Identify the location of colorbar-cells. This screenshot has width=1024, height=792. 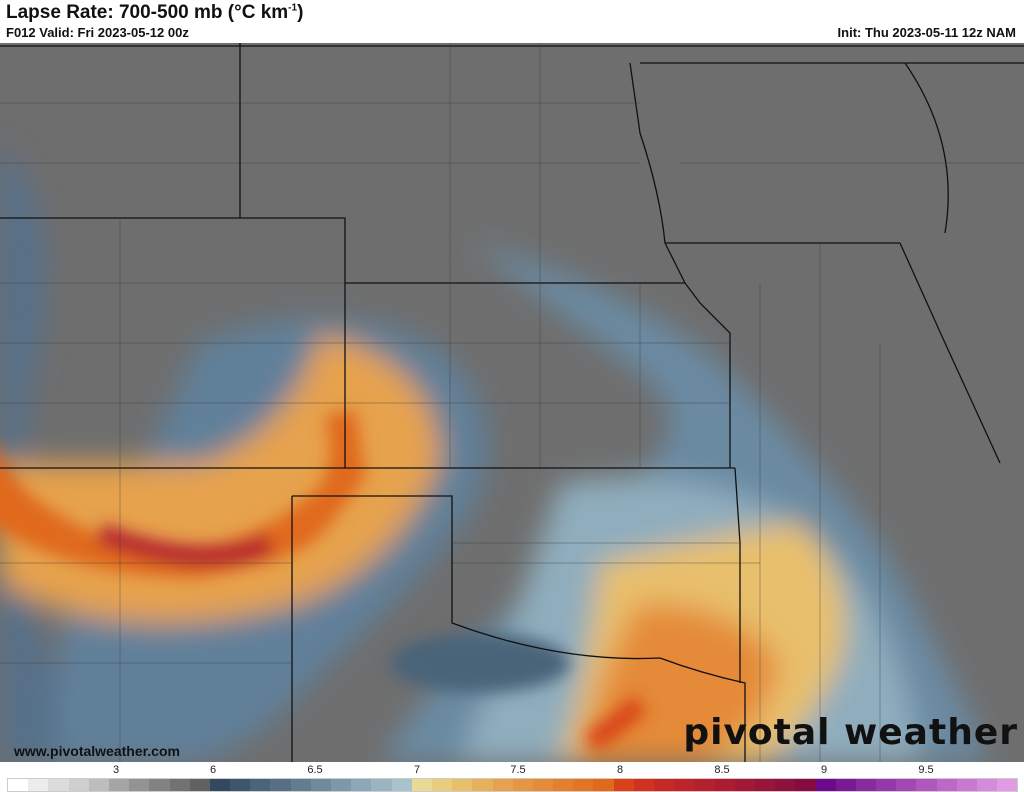
(513, 785).